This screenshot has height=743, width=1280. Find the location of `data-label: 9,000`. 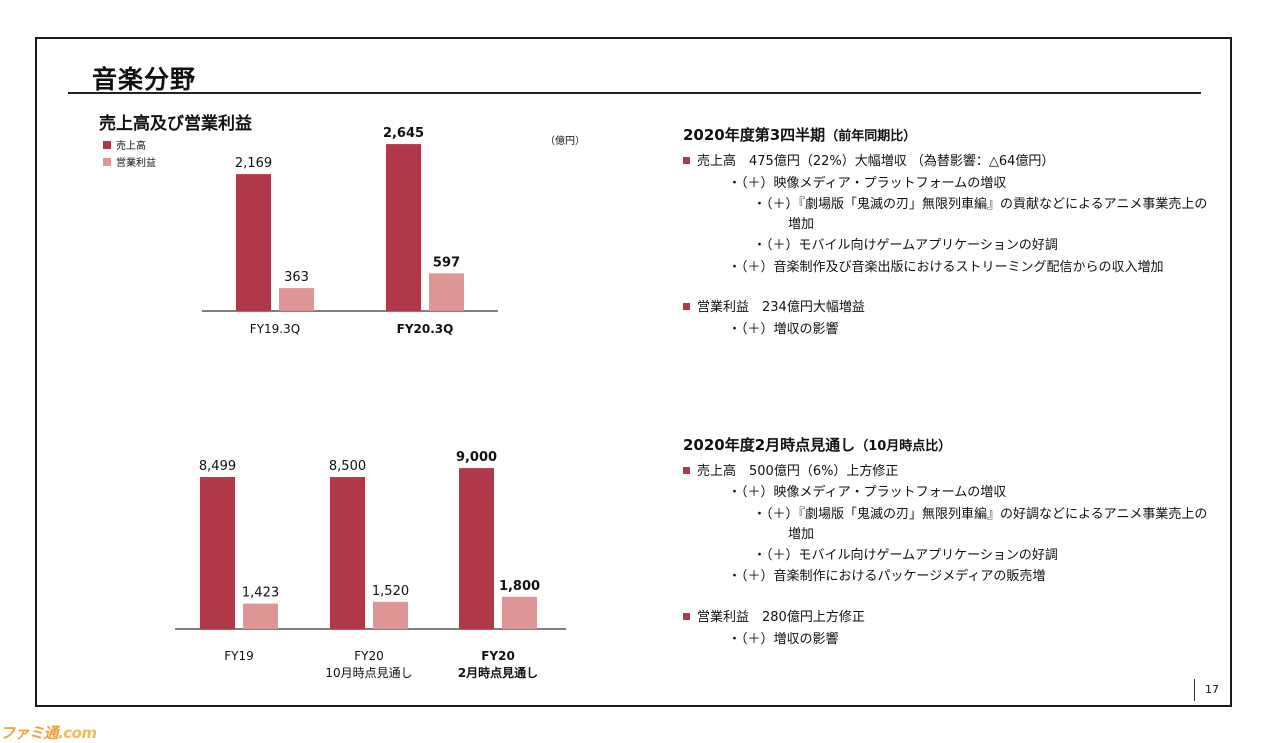

data-label: 9,000 is located at coordinates (476, 457).